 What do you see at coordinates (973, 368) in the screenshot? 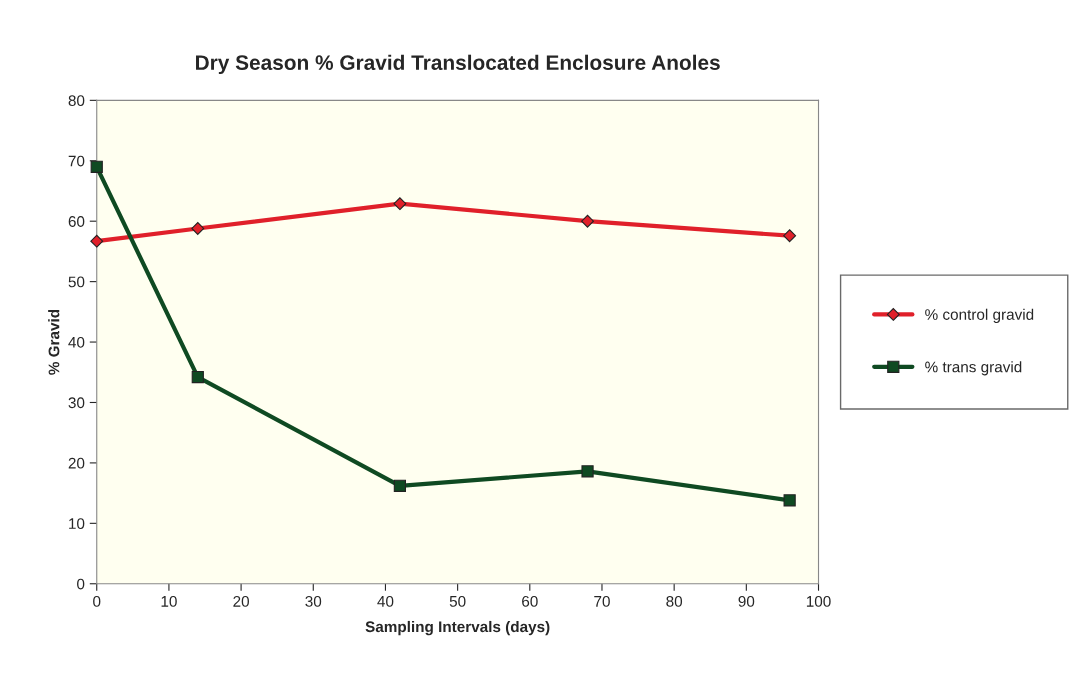
I see `legend-label: % trans gravid` at bounding box center [973, 368].